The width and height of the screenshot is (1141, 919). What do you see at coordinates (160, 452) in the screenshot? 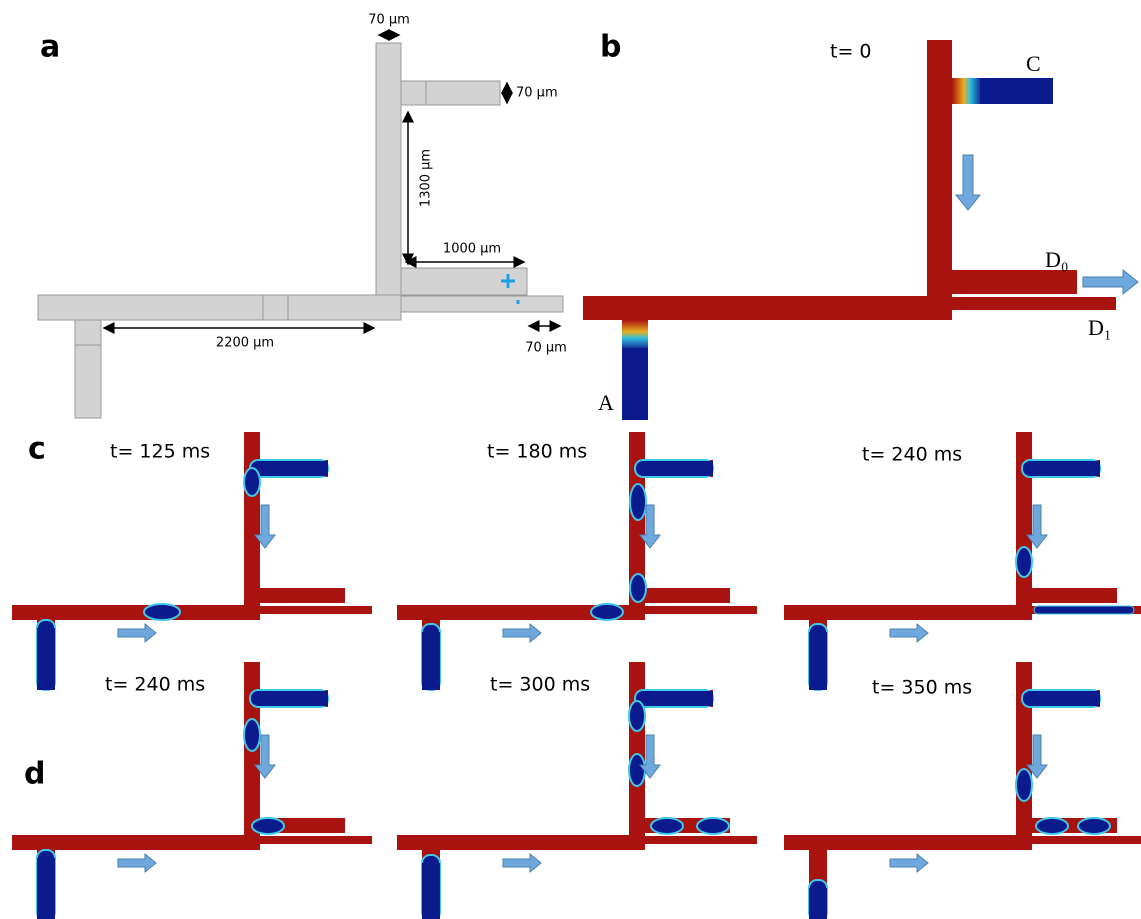
I see `time-label: t= 125 ms` at bounding box center [160, 452].